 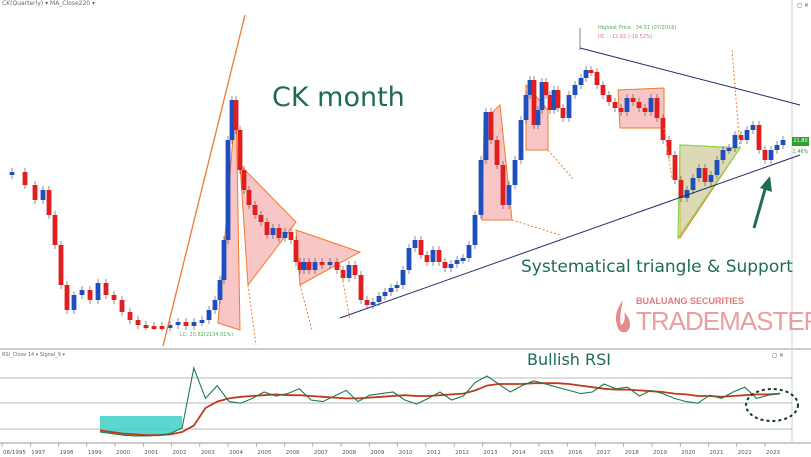 I want to click on x-tick-label: 2023, so click(x=773, y=453).